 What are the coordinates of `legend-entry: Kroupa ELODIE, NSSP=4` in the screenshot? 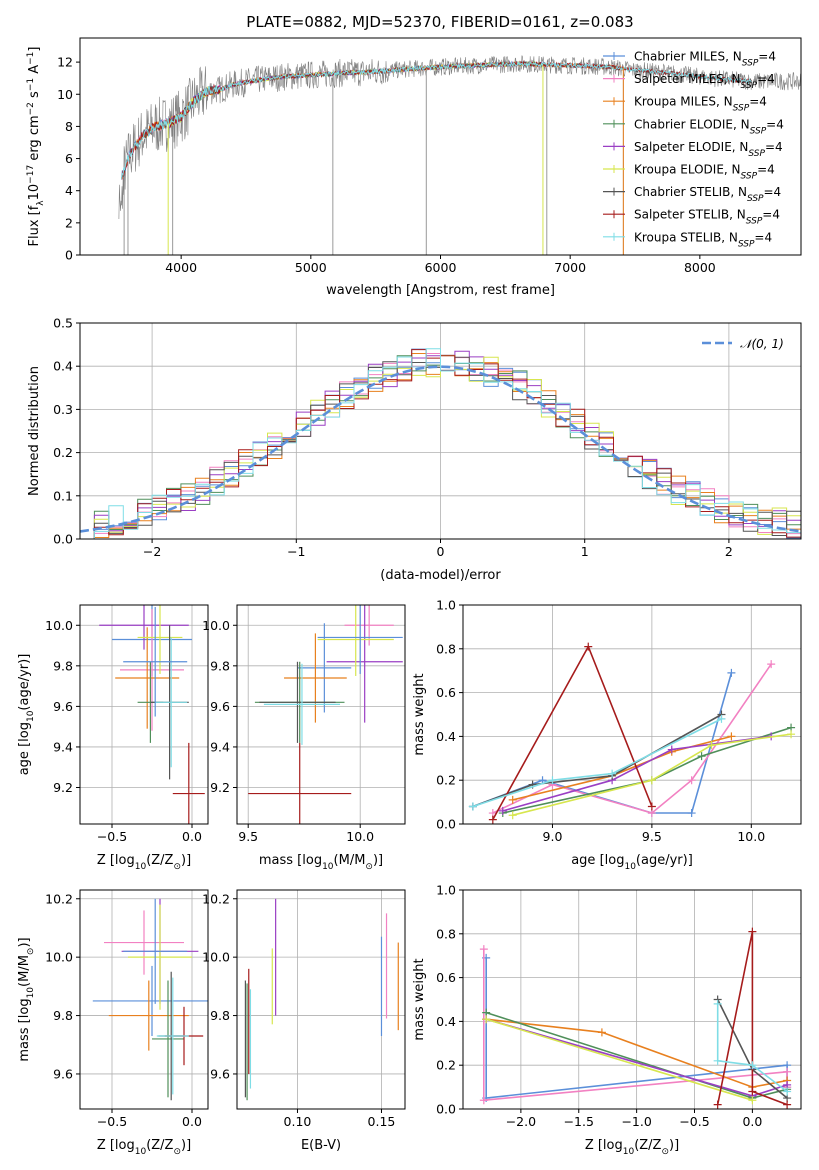 It's located at (704, 172).